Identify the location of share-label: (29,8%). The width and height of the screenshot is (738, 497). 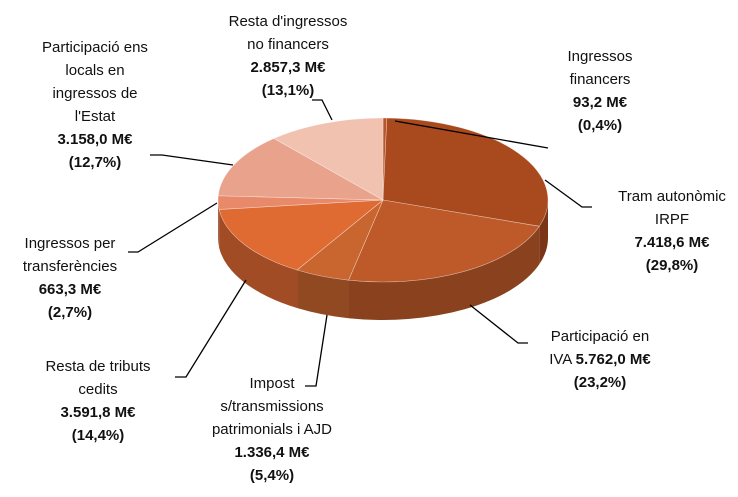
(672, 265).